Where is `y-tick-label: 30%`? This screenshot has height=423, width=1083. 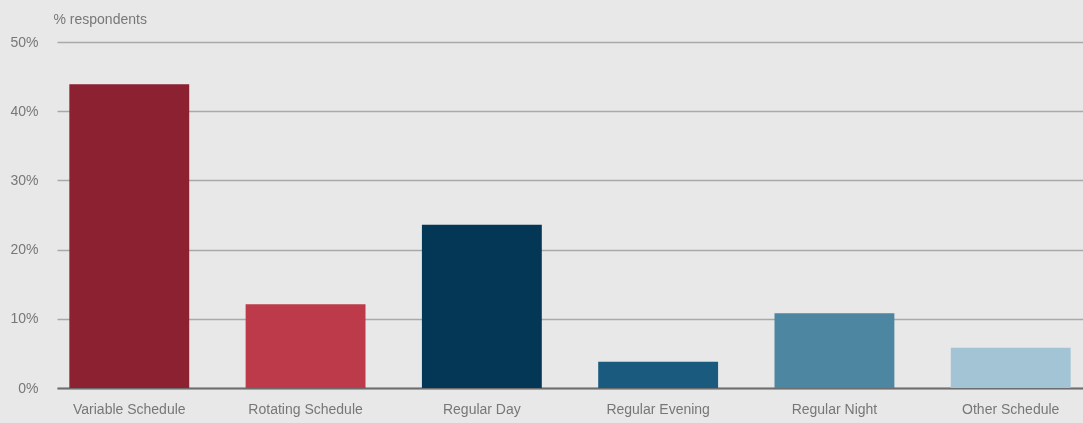 y-tick-label: 30% is located at coordinates (24, 179).